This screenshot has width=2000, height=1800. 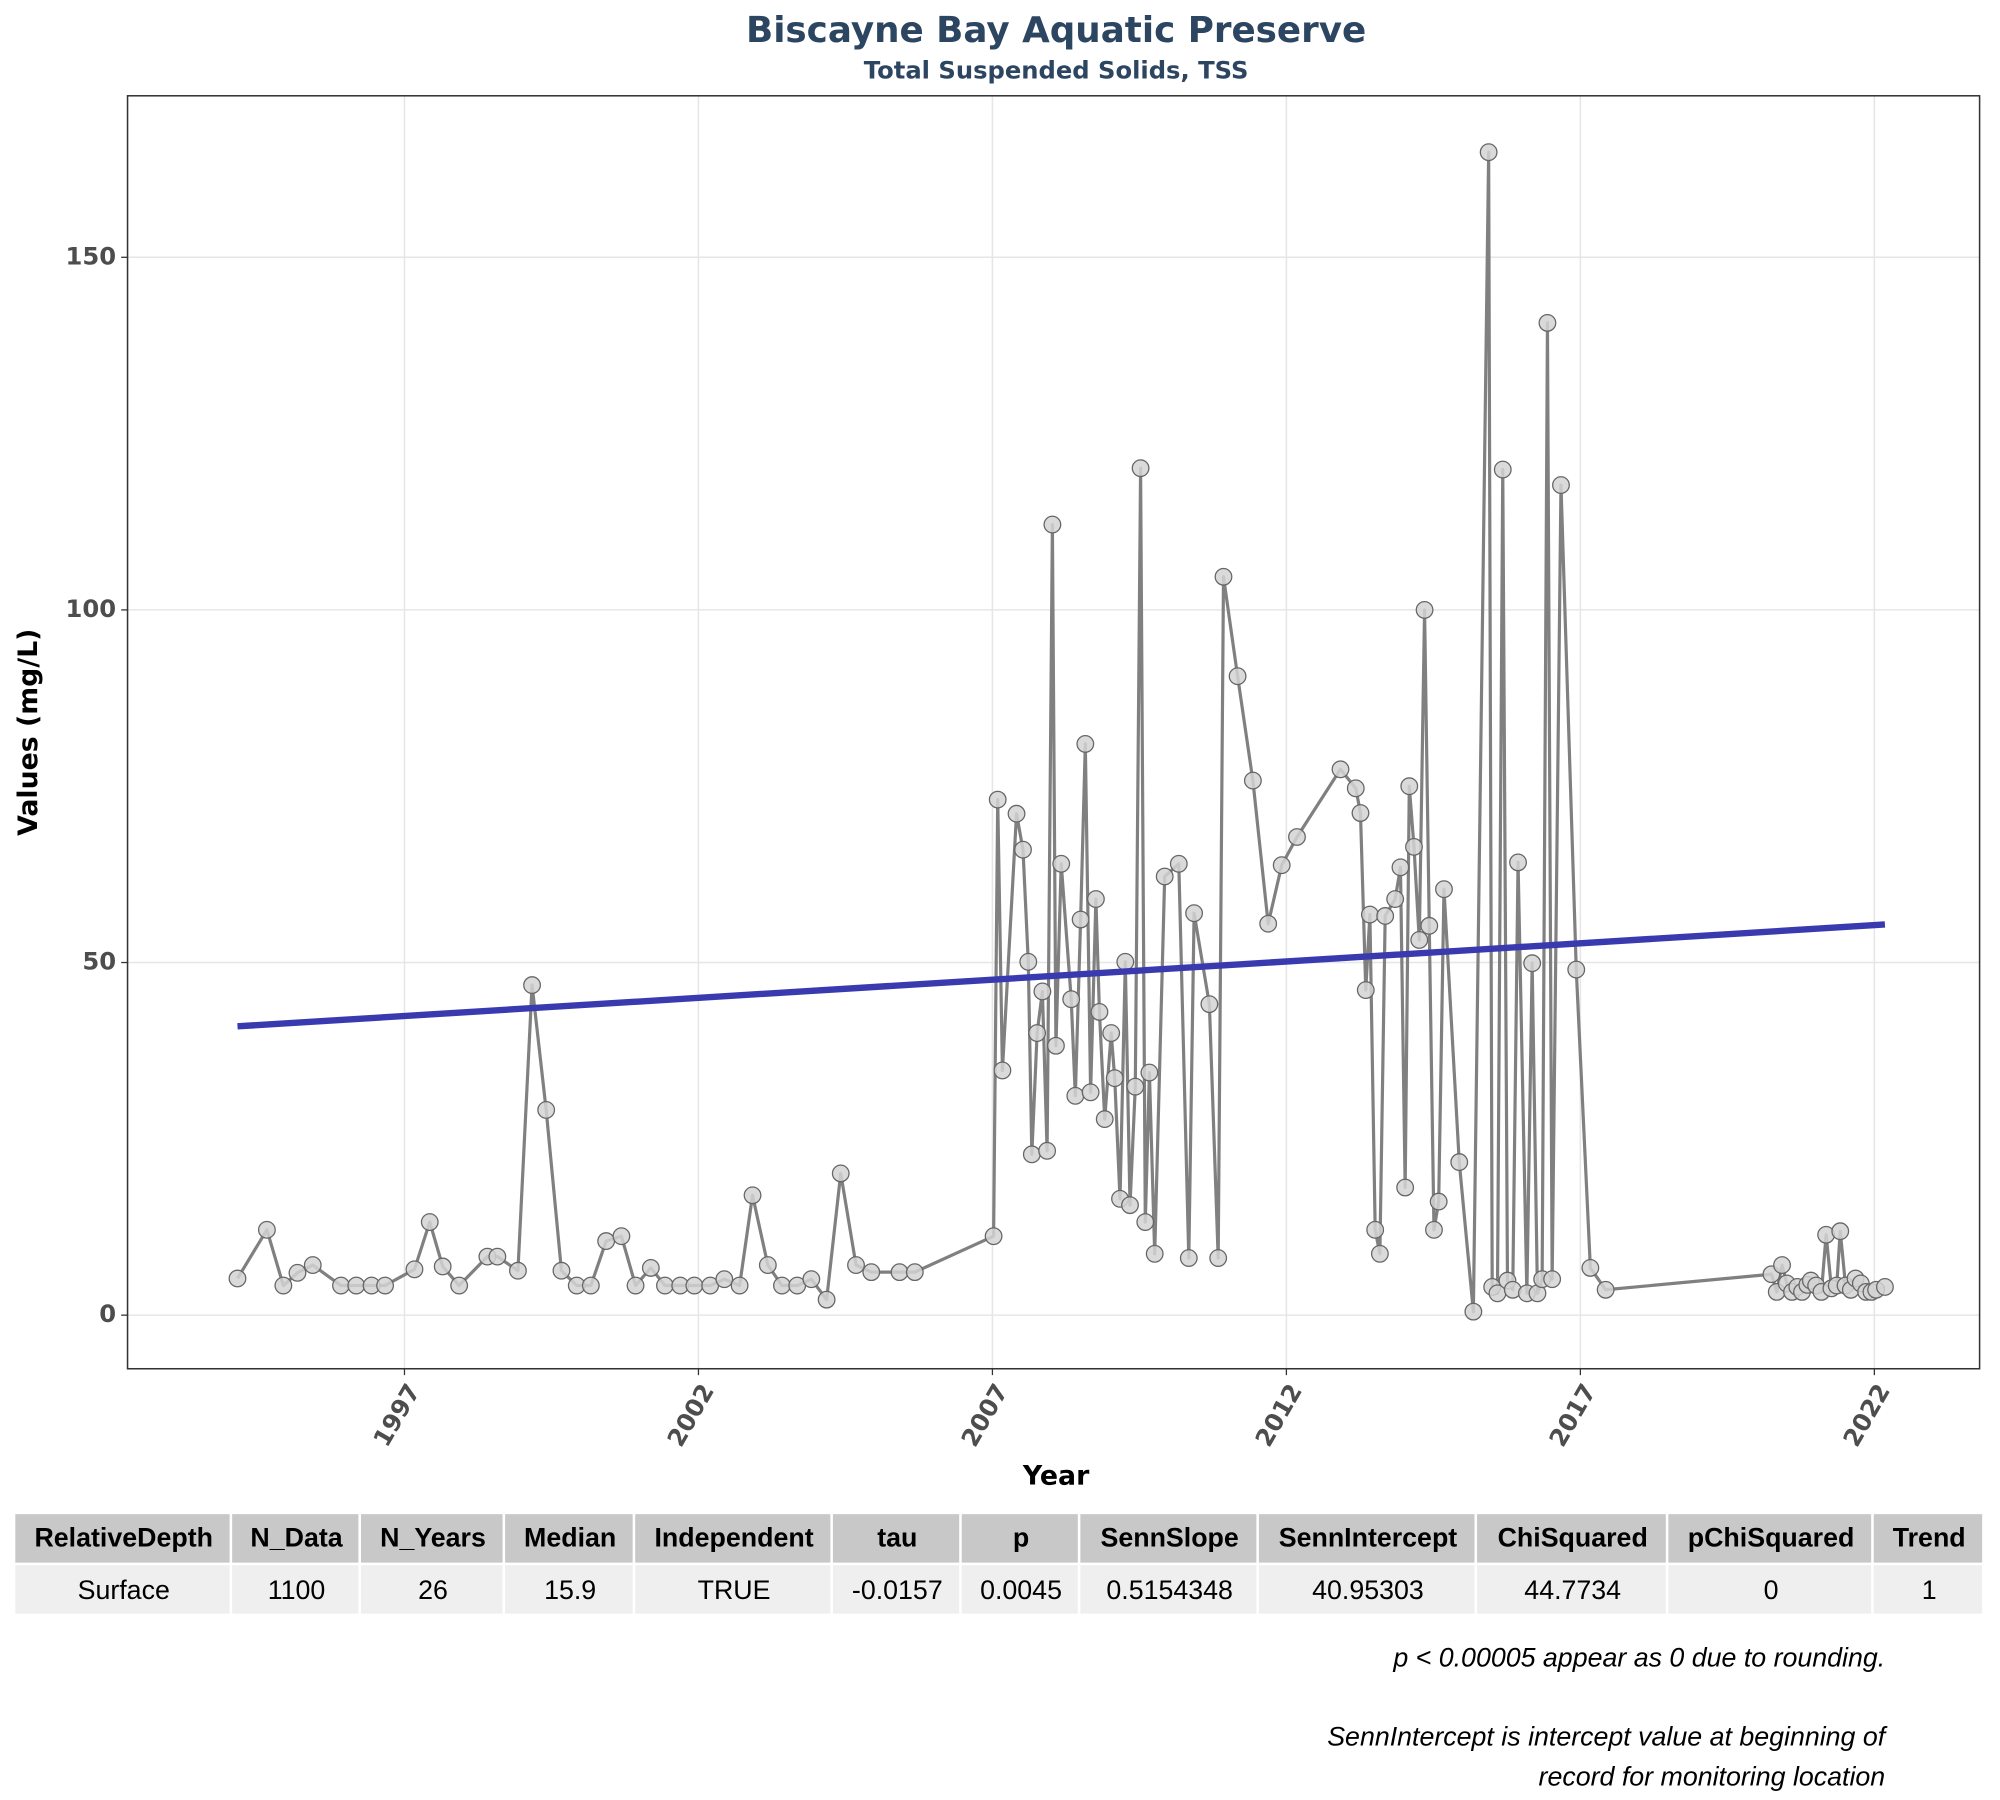 What do you see at coordinates (1056, 71) in the screenshot?
I see `chart-subtitle: Total Suspended Solids, TSS` at bounding box center [1056, 71].